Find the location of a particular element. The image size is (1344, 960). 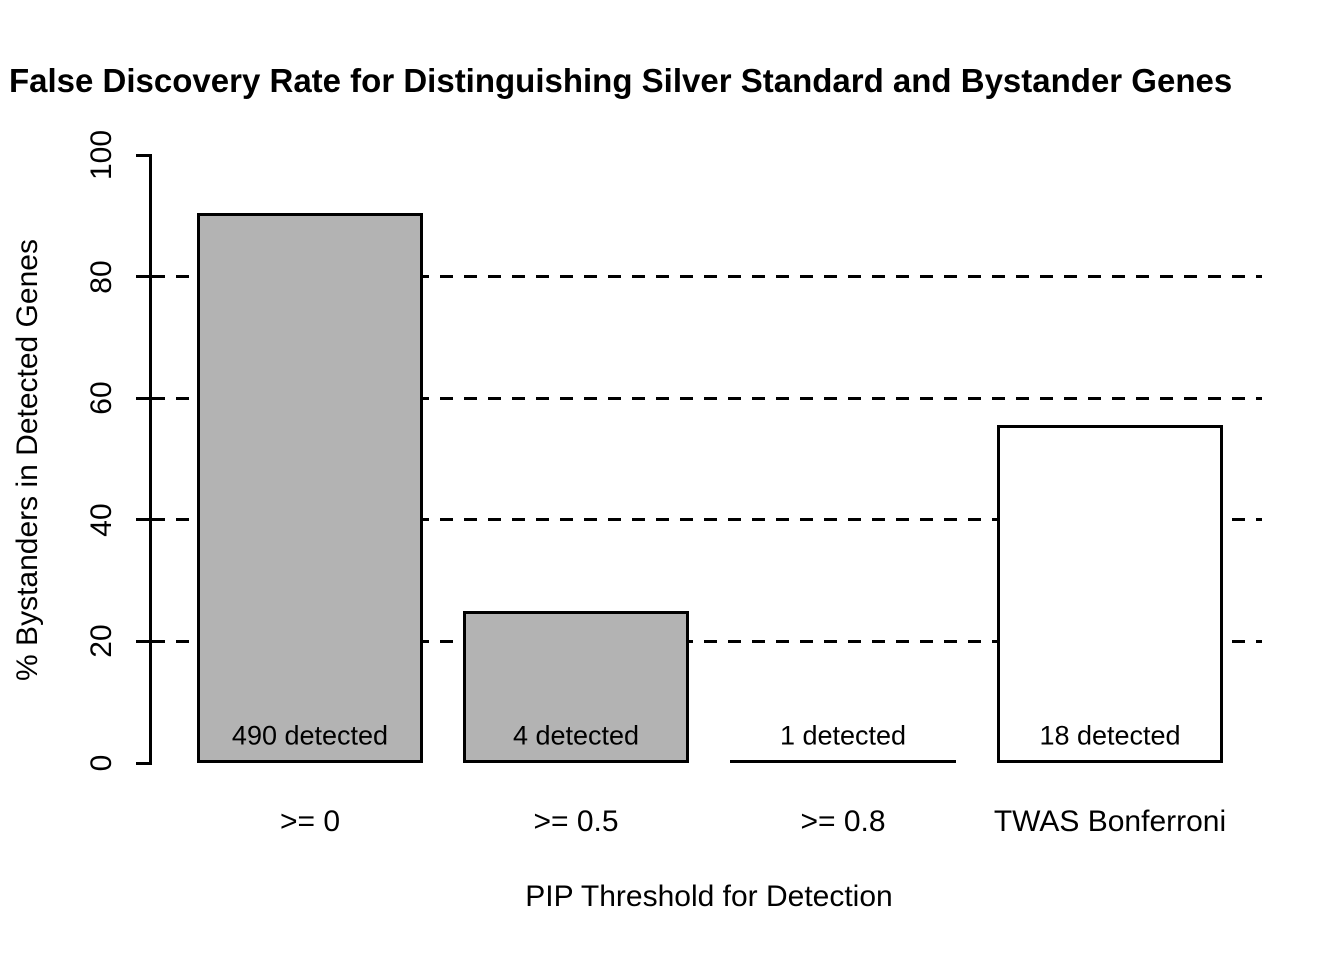

y-tick-label: 60 is located at coordinates (101, 398).